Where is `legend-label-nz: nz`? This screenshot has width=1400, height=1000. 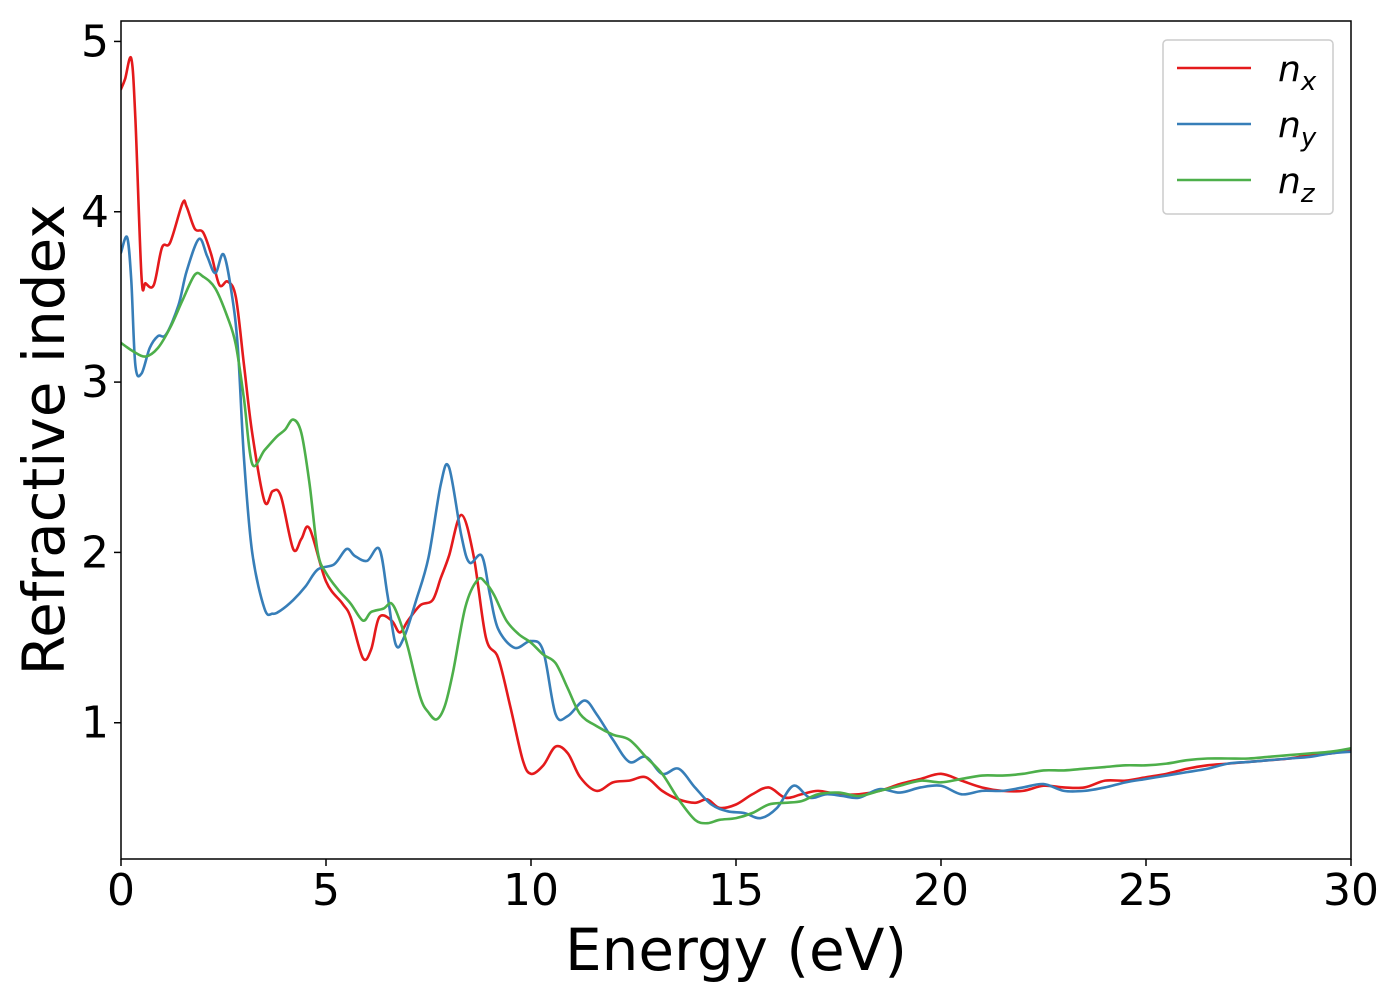
legend-label-nz: nz is located at coordinates (1297, 185).